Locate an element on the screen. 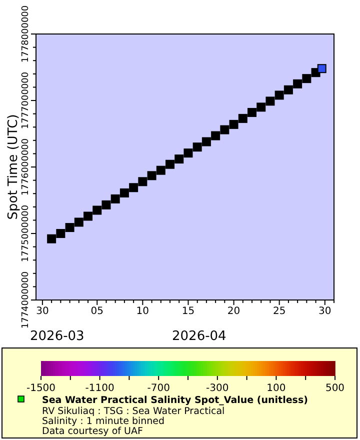  y-tick-label: 1776000000 is located at coordinates (26, 167).